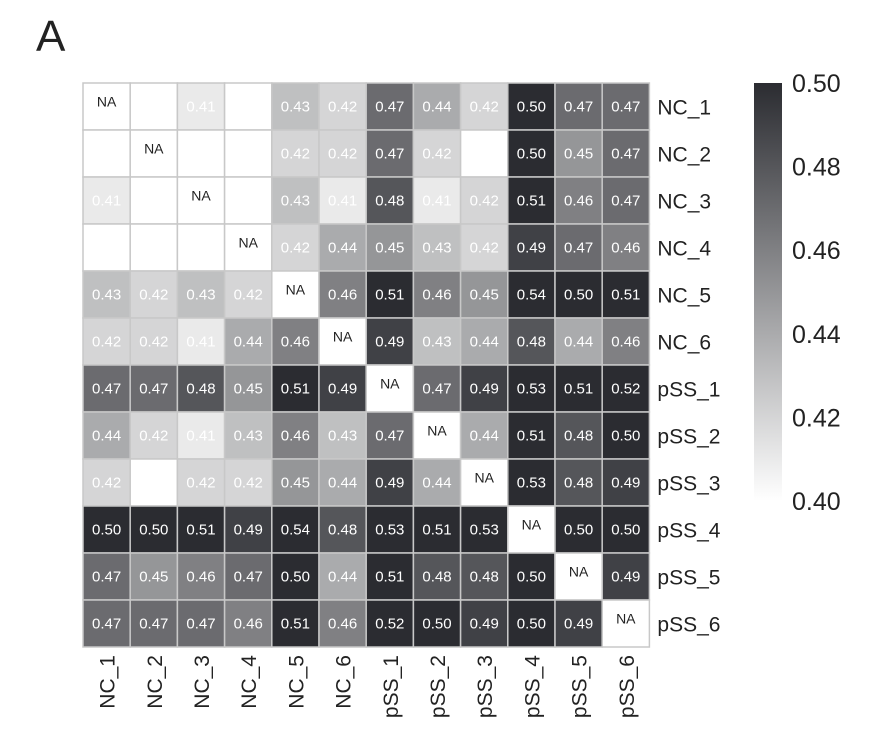 The height and width of the screenshot is (737, 878). I want to click on row-label: NC_4, so click(684, 249).